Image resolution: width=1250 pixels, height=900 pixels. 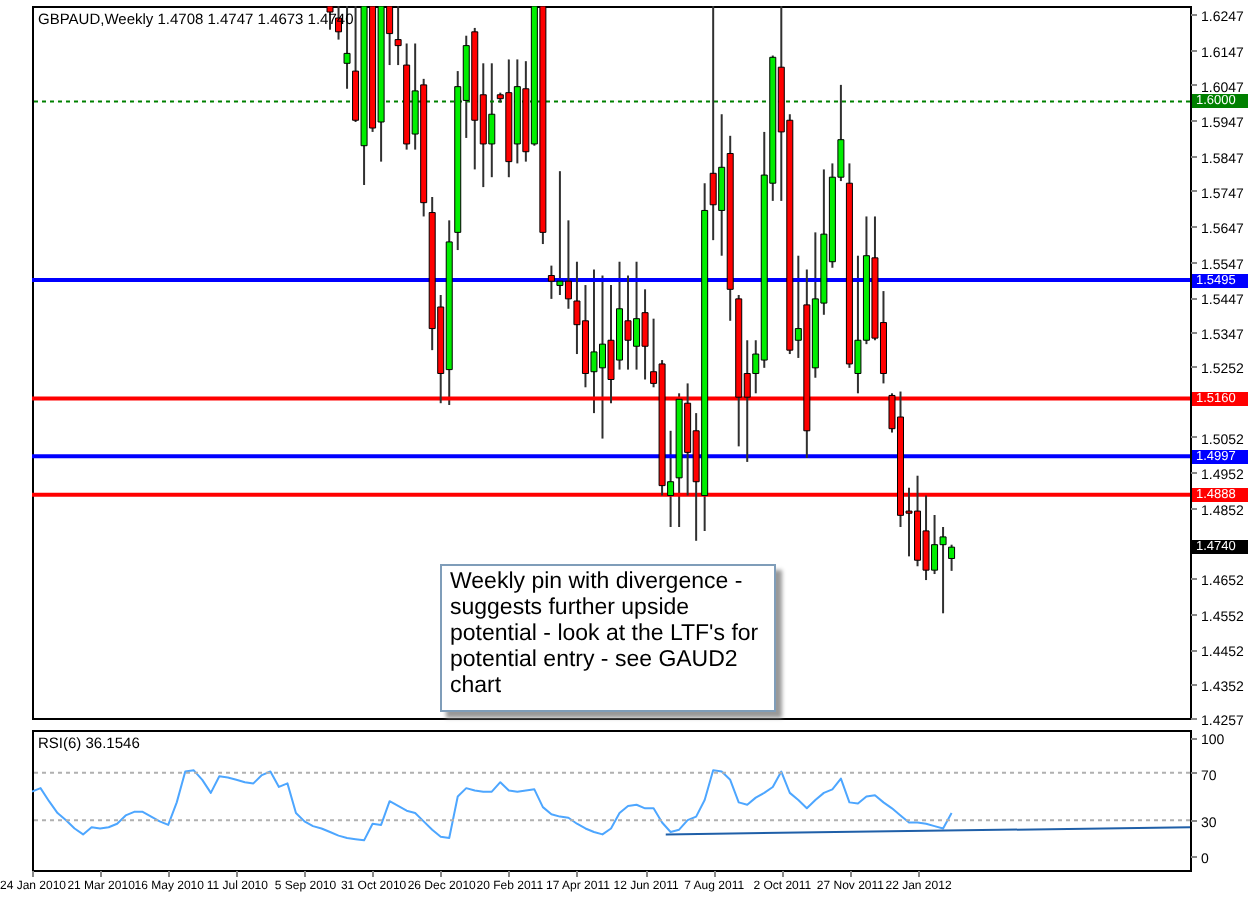 What do you see at coordinates (492, 805) in the screenshot?
I see `line-series` at bounding box center [492, 805].